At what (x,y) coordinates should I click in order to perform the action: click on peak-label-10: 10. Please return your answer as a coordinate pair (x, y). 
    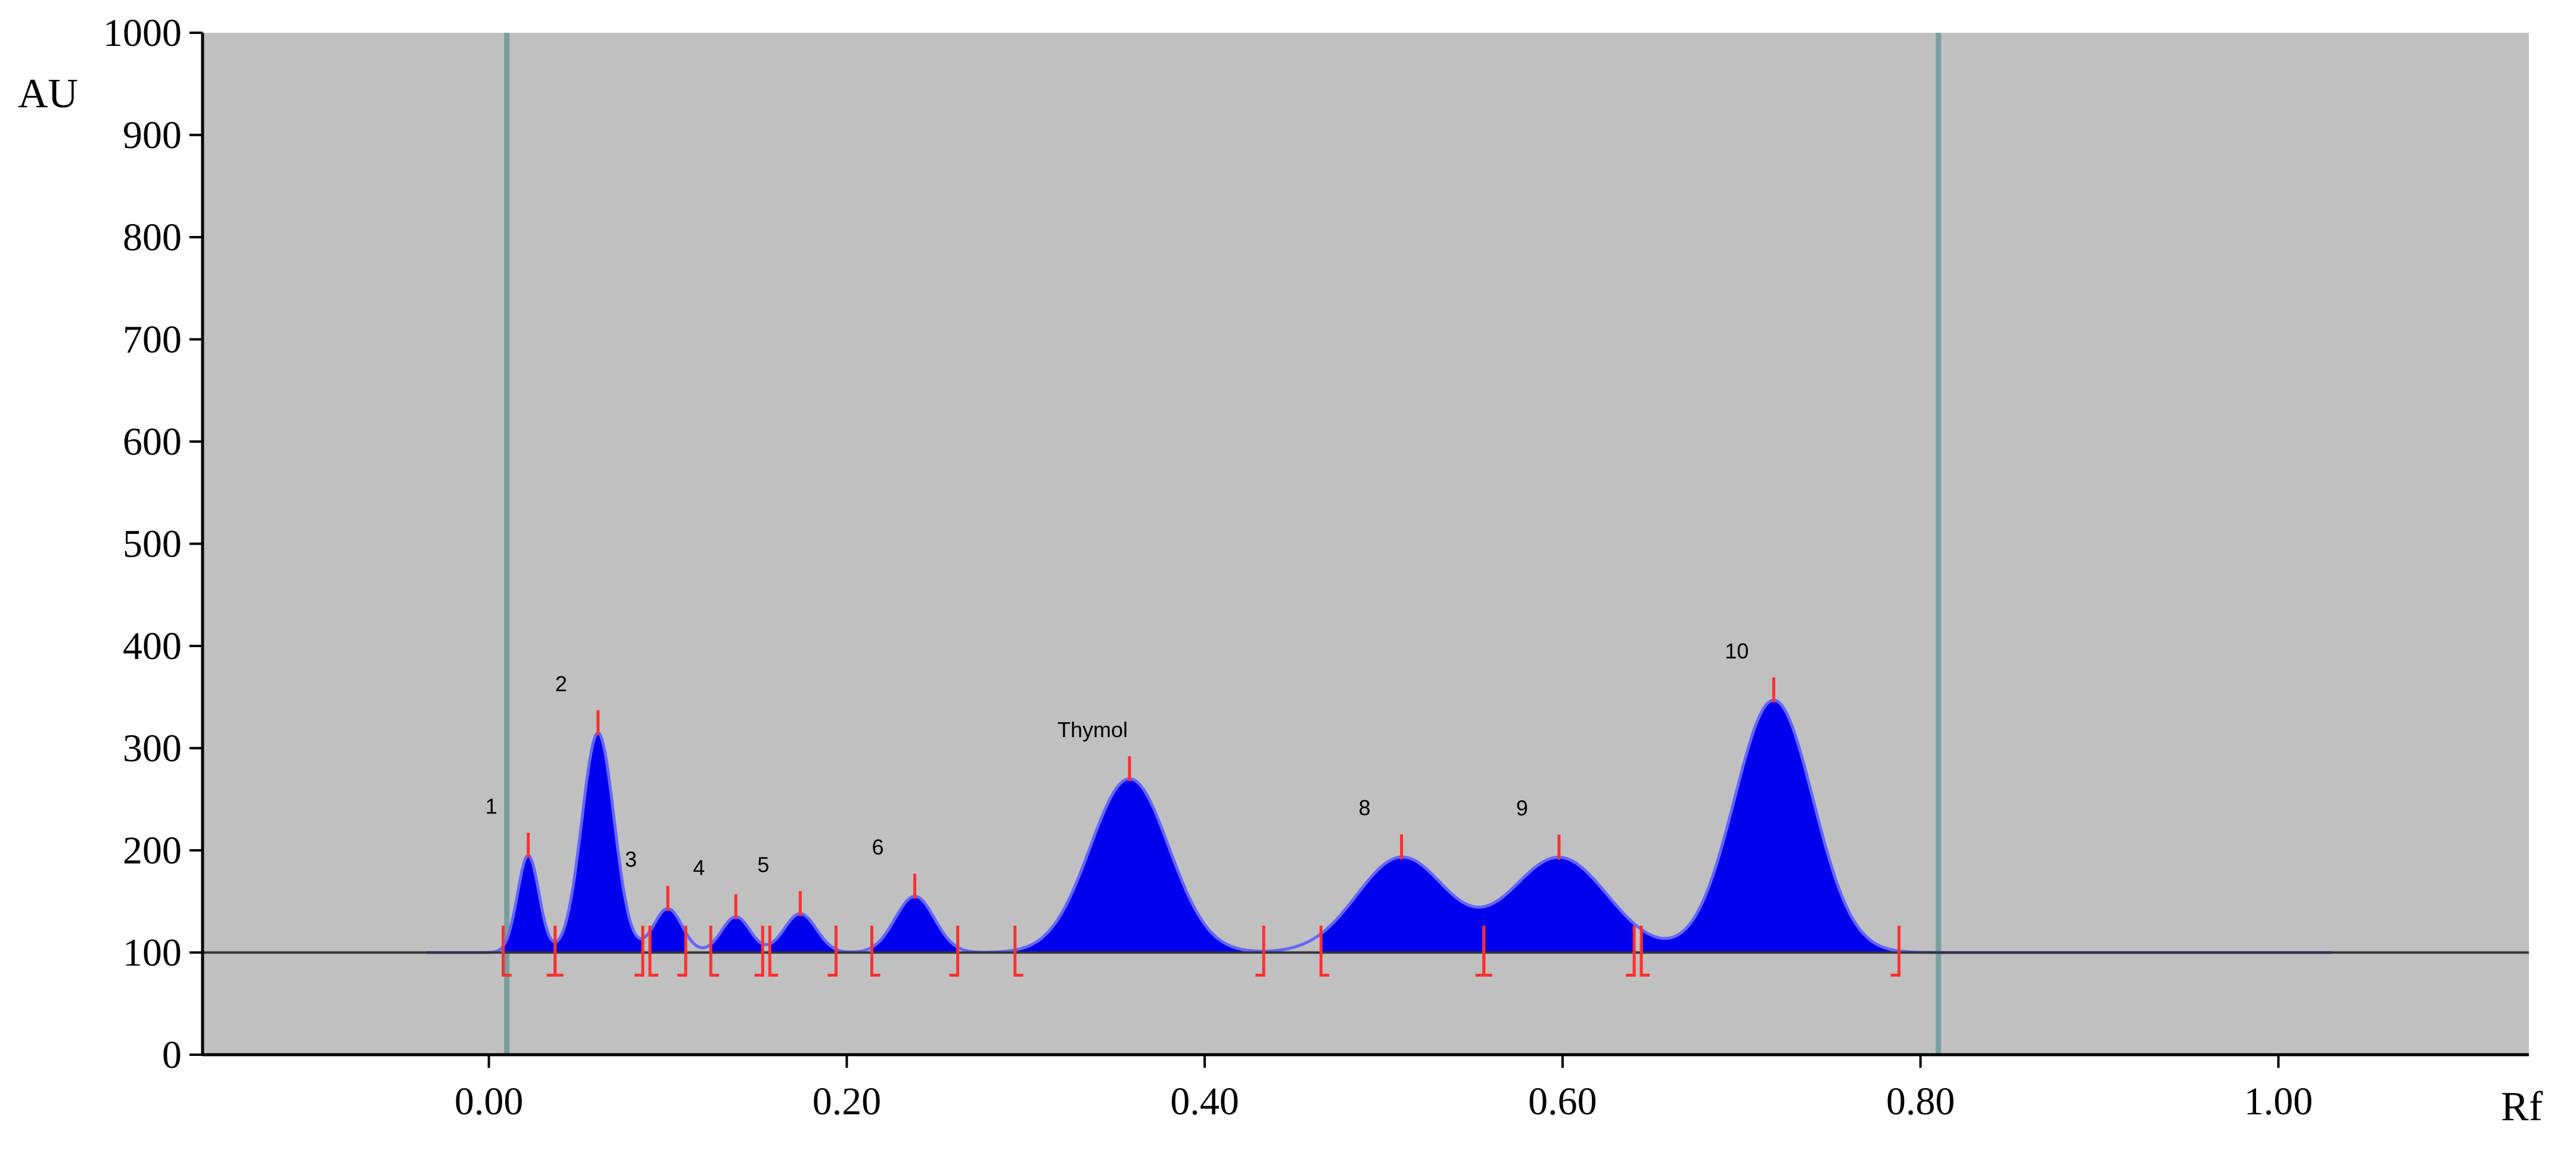
    Looking at the image, I should click on (1737, 651).